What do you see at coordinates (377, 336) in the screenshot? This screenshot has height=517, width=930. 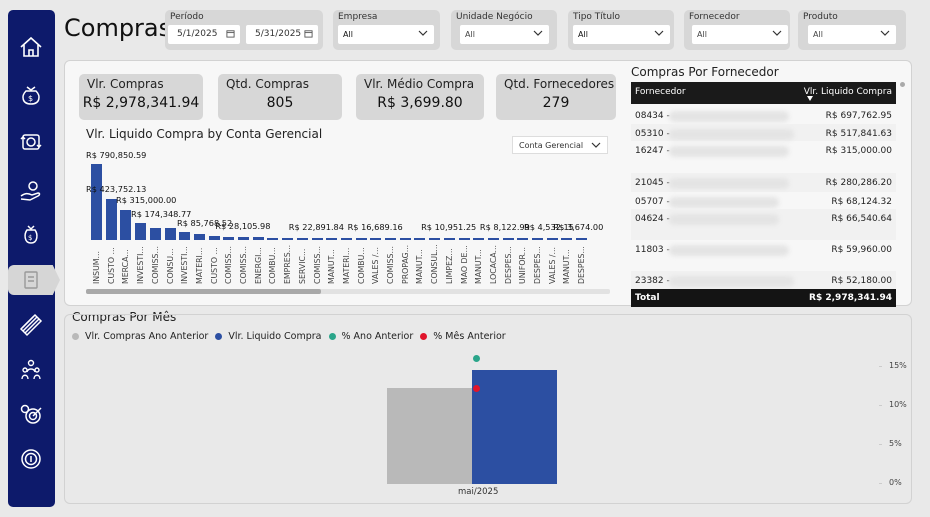 I see `legend-item: % Ano Anterior` at bounding box center [377, 336].